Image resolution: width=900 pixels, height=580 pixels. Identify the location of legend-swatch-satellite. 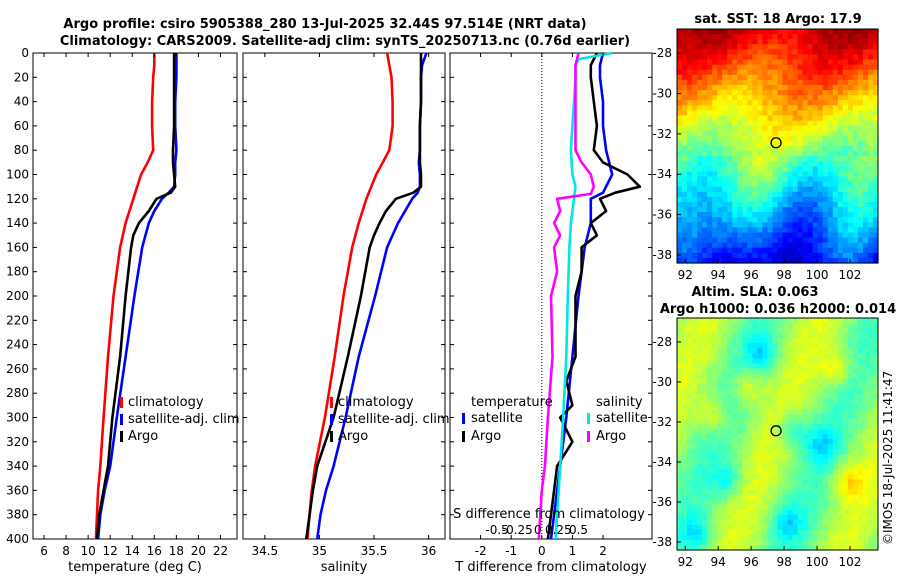
(331, 419).